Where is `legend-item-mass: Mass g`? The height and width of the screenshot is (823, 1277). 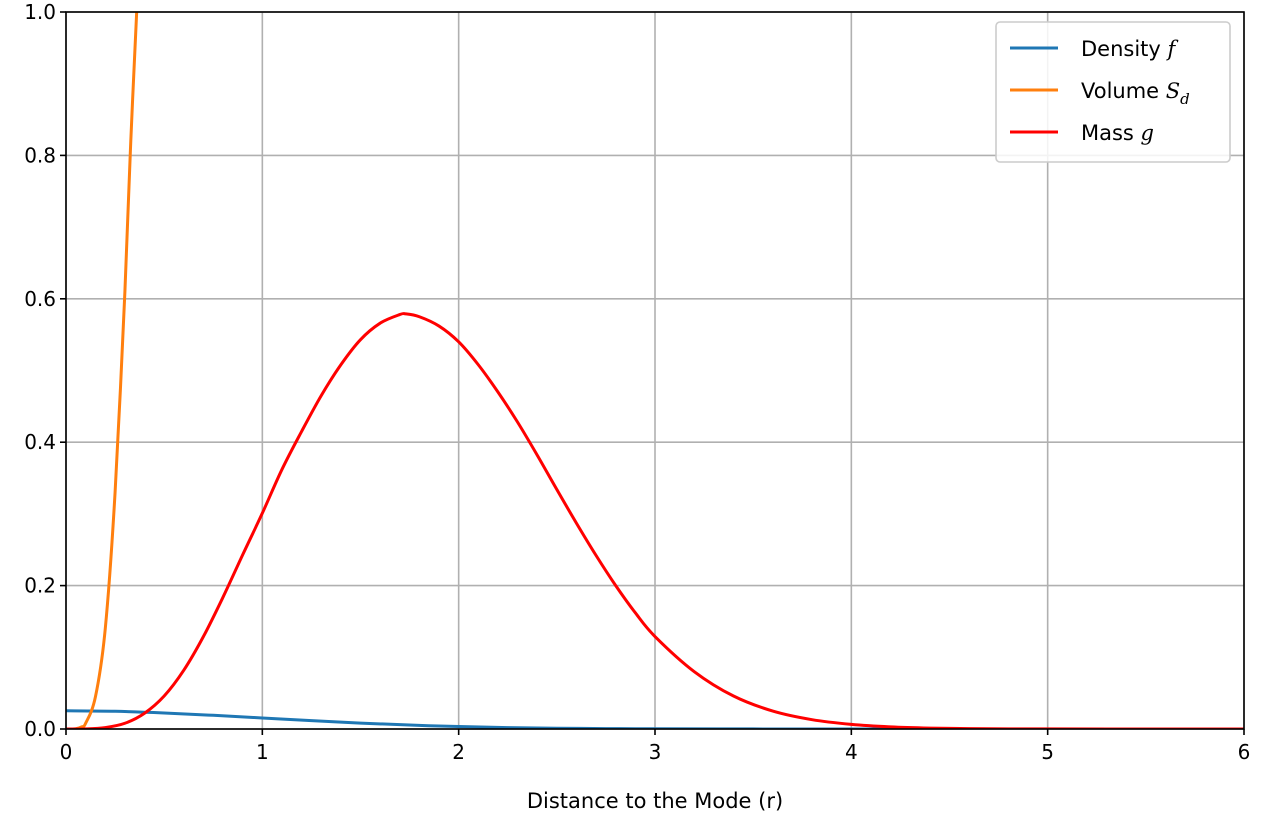
legend-item-mass: Mass g is located at coordinates (1117, 133).